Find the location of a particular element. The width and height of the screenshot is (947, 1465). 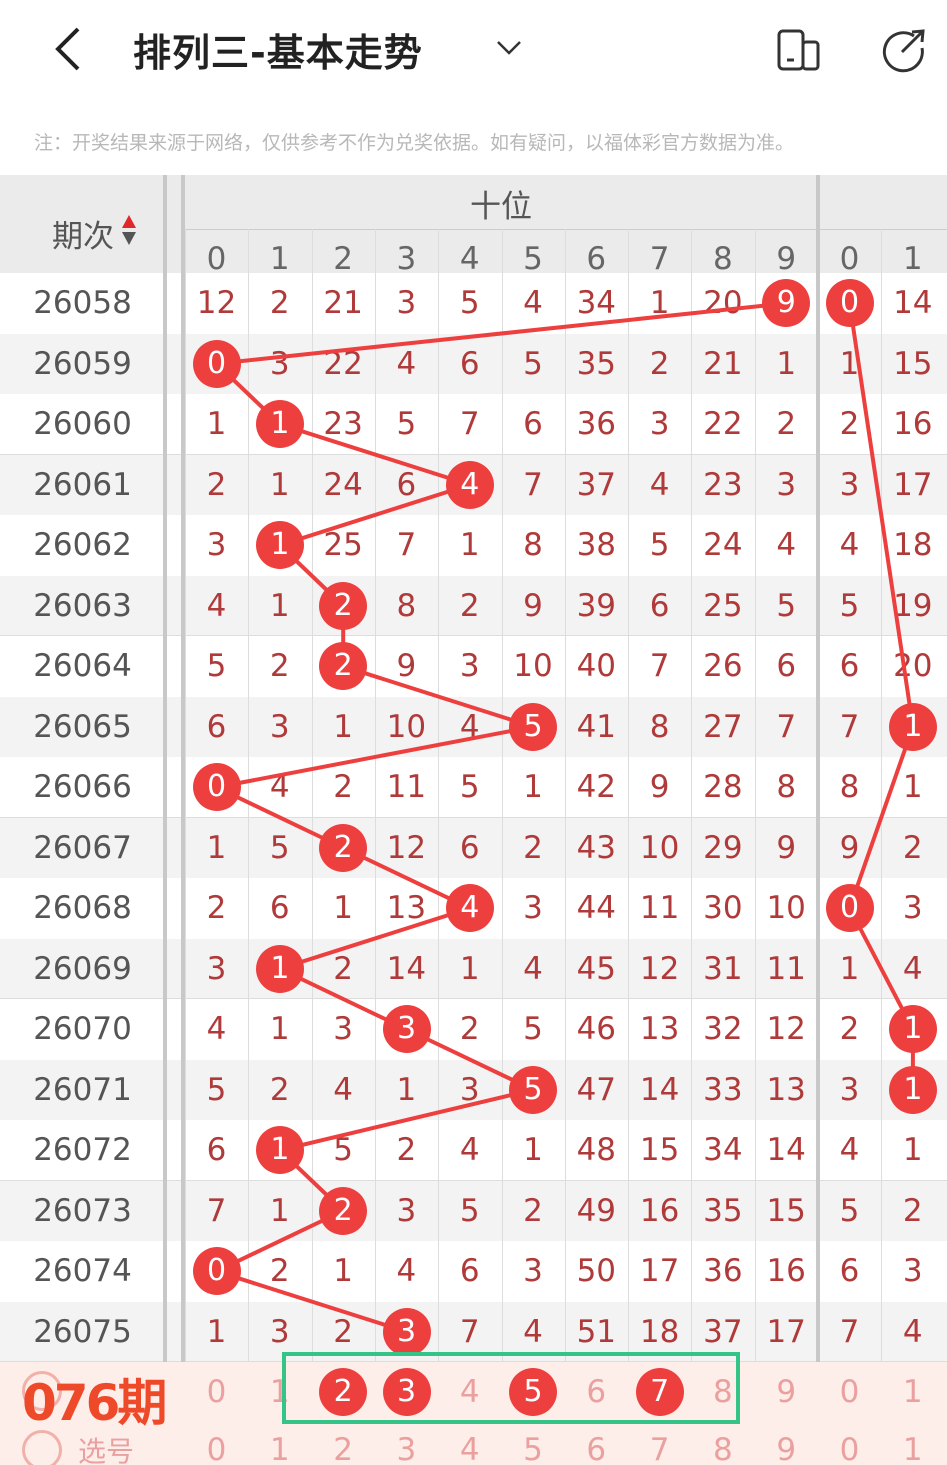

select-digit: 5 is located at coordinates (533, 1448).